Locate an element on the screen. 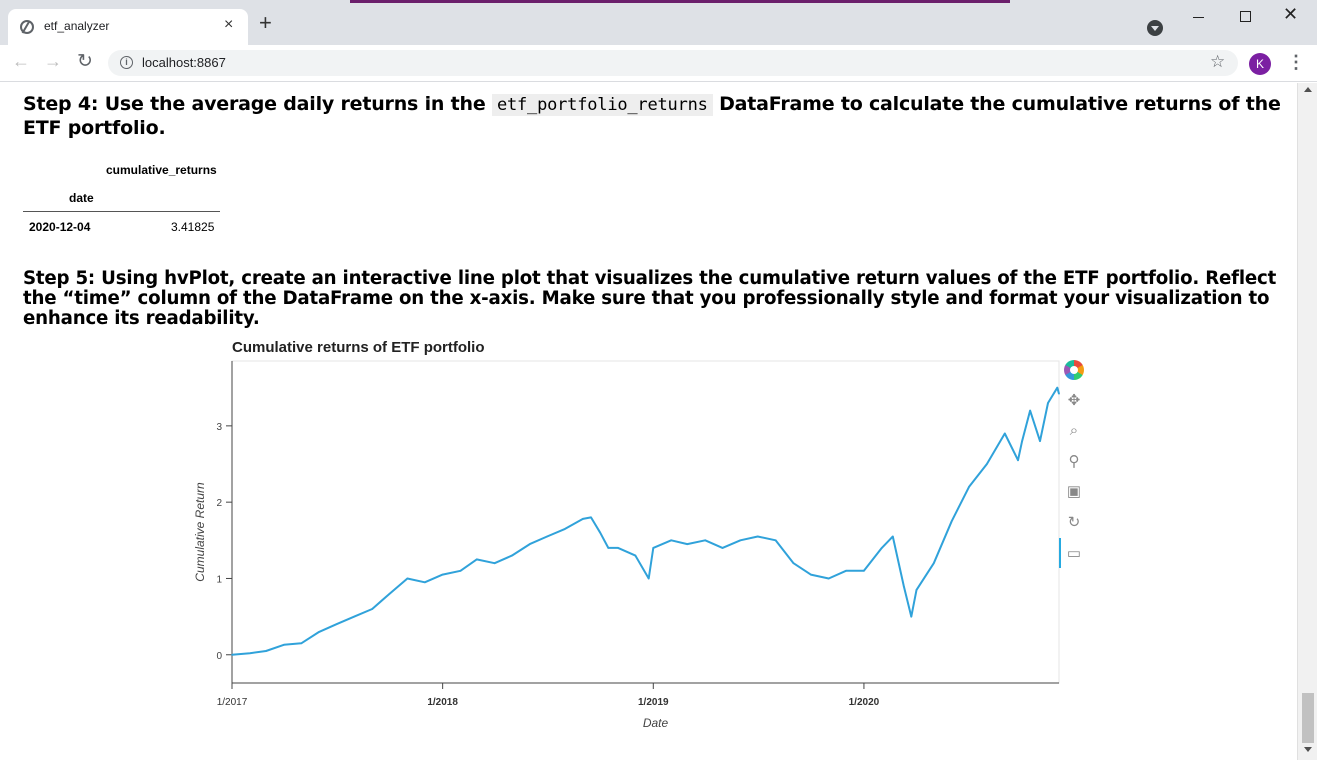  bokeh-toolbar: ✥ ⌕ ⚲ ▣ ↻ ▭ is located at coordinates (1073, 475).